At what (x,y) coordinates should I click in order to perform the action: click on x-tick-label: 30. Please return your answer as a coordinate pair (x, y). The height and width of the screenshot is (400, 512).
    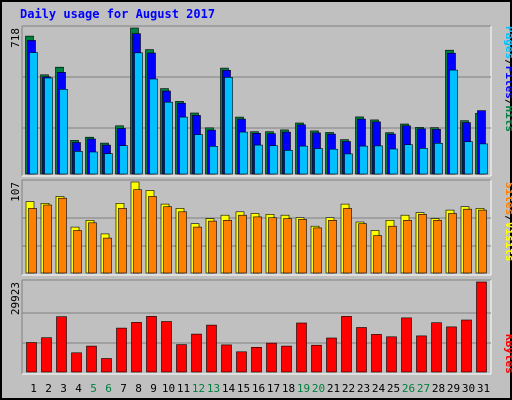
    Looking at the image, I should click on (468, 388).